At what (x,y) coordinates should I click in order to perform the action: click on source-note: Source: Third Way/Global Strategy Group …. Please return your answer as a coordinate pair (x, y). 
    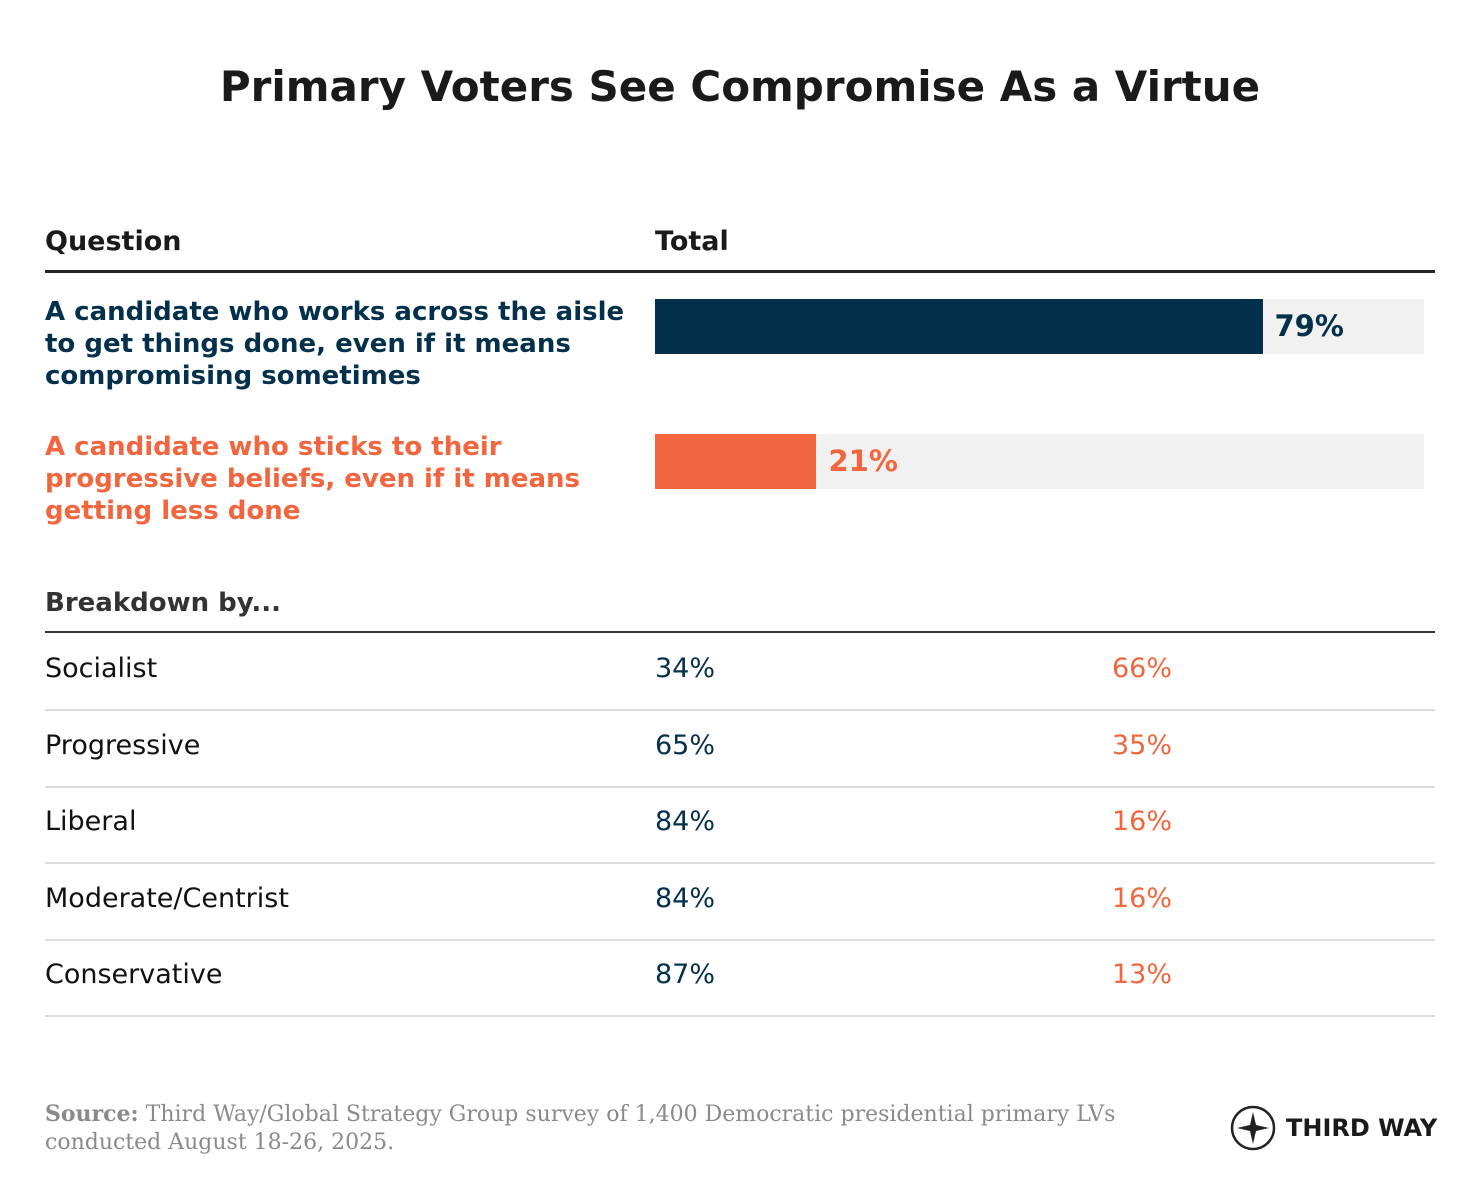
    Looking at the image, I should click on (600, 1128).